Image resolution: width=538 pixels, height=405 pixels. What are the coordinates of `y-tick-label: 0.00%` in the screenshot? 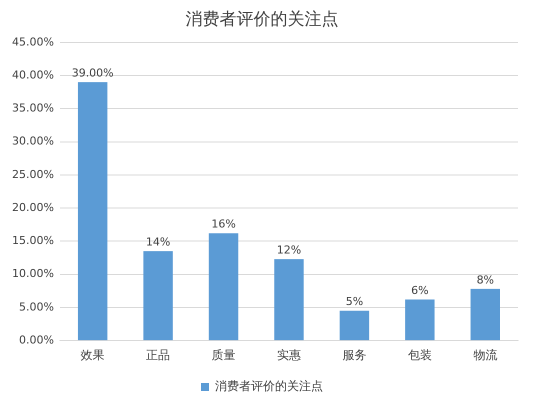 It's located at (36, 339).